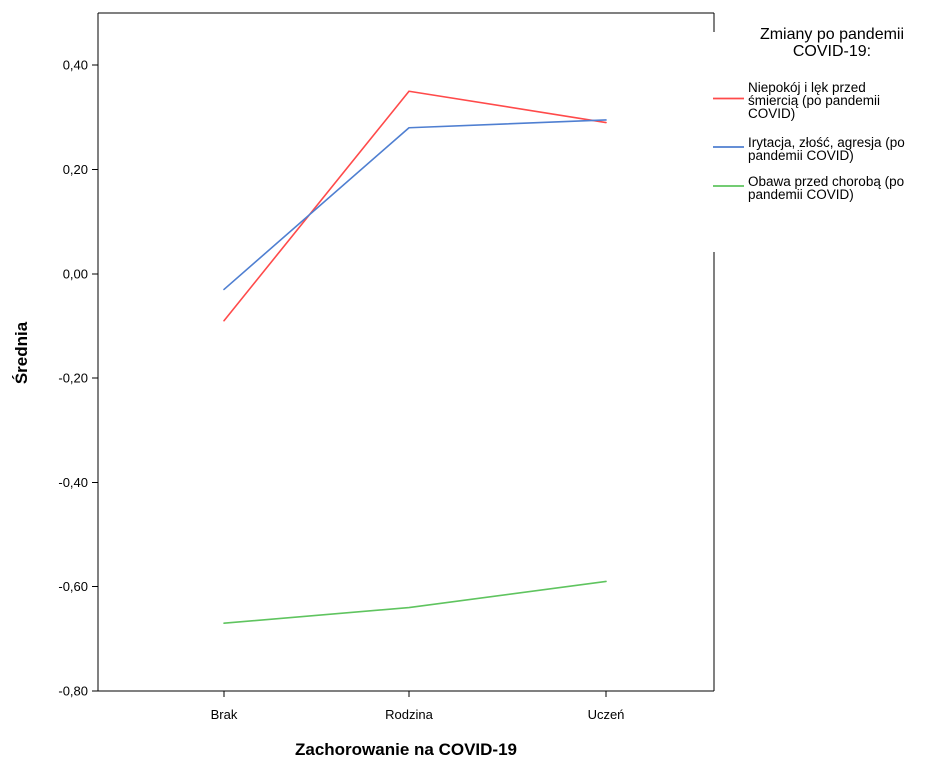 This screenshot has height=758, width=950. I want to click on legend-title-line-1: Zmiany po pandemii, so click(832, 34).